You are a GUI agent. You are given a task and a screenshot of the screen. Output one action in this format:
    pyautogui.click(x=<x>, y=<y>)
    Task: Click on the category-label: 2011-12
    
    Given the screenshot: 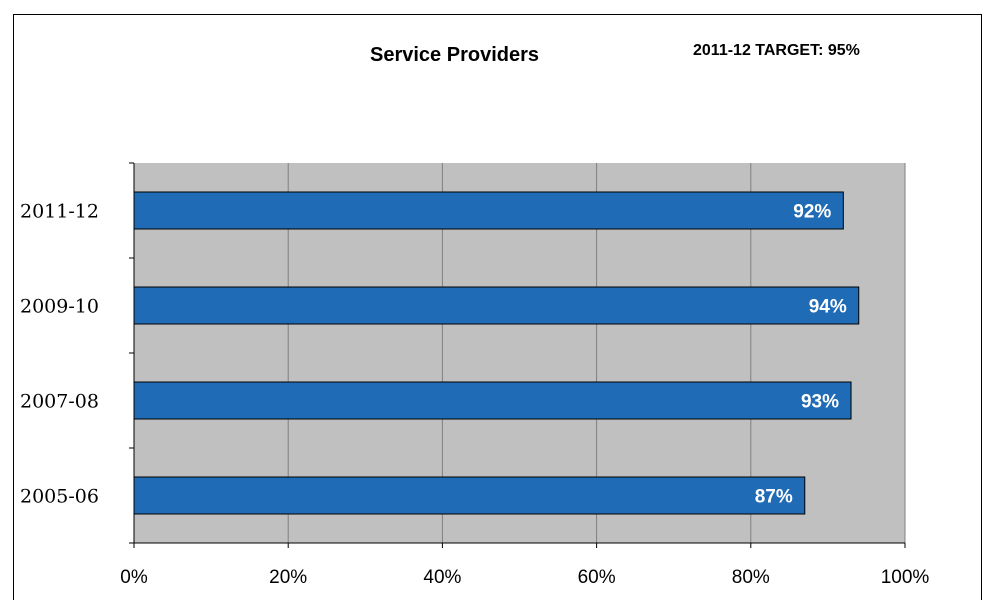 What is the action you would take?
    pyautogui.click(x=59, y=212)
    